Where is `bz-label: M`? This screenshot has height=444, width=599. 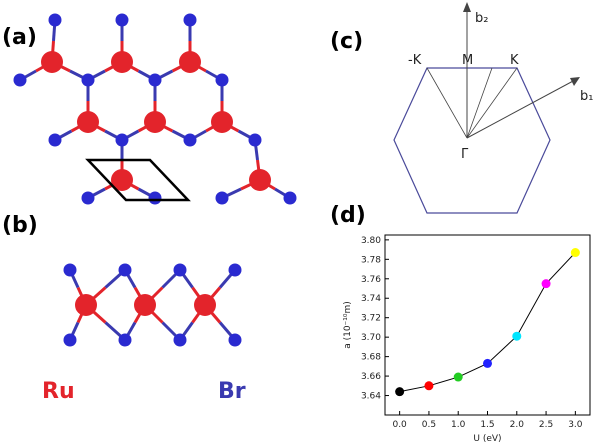 bz-label: M is located at coordinates (467, 60).